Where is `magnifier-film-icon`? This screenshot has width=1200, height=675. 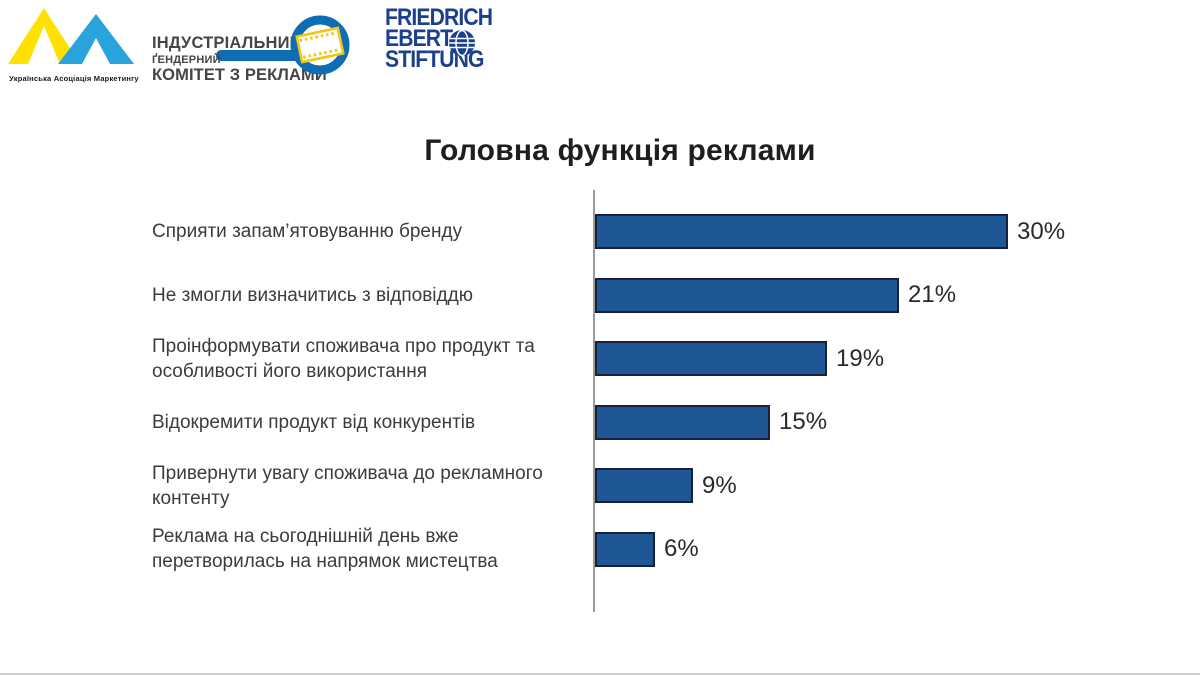 magnifier-film-icon is located at coordinates (320, 45).